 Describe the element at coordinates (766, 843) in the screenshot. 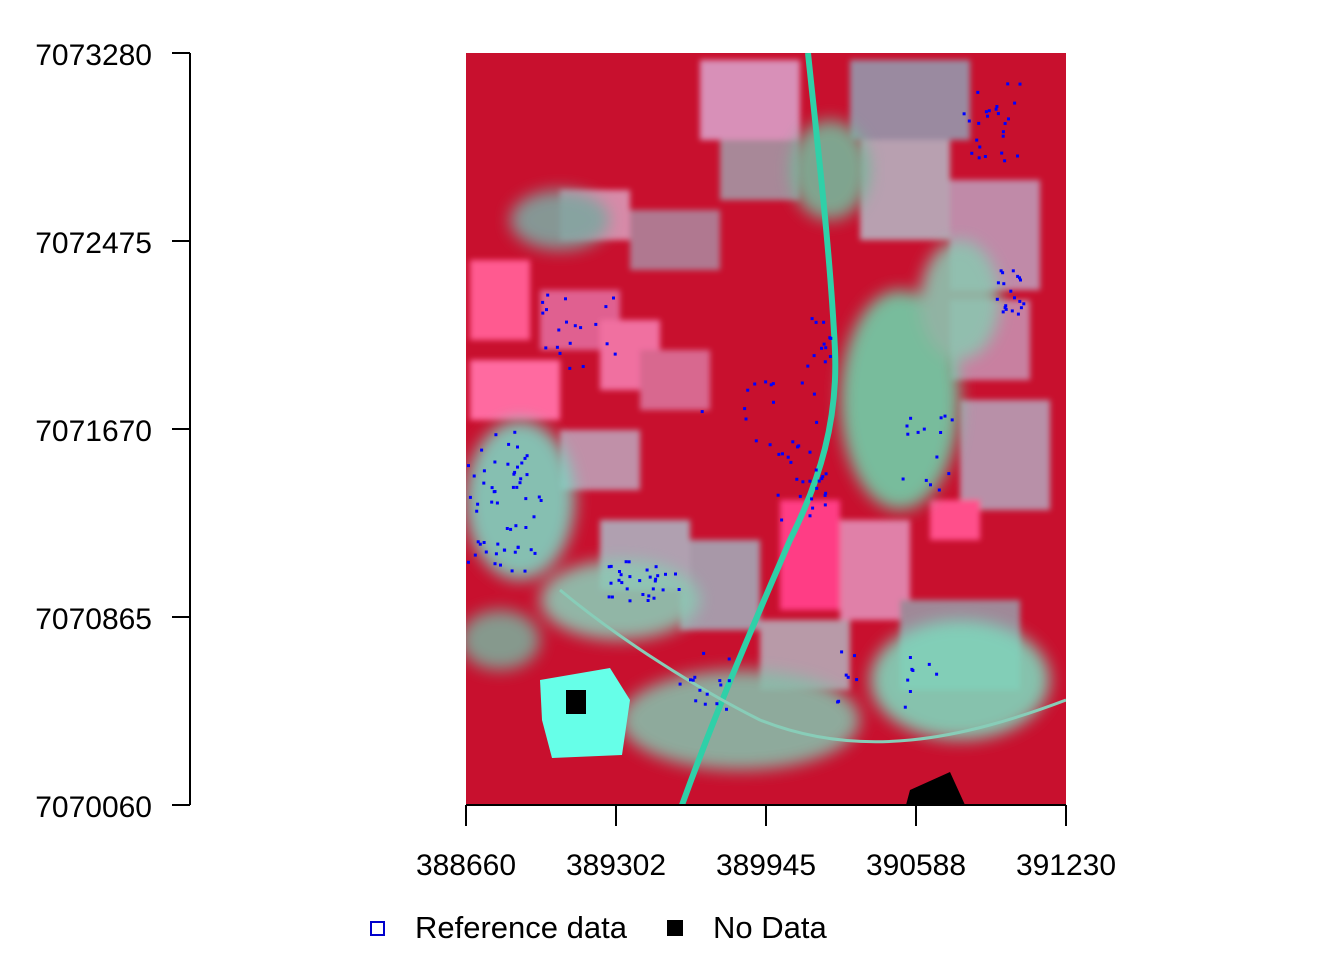

I see `x-axis: 388660 389302 389945 390588 391230` at that location.